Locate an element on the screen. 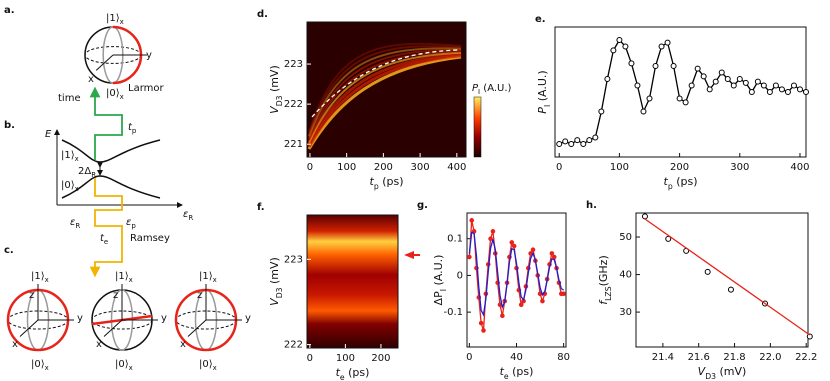 This screenshot has width=830, height=381. y-tick-label: 30 is located at coordinates (625, 312).